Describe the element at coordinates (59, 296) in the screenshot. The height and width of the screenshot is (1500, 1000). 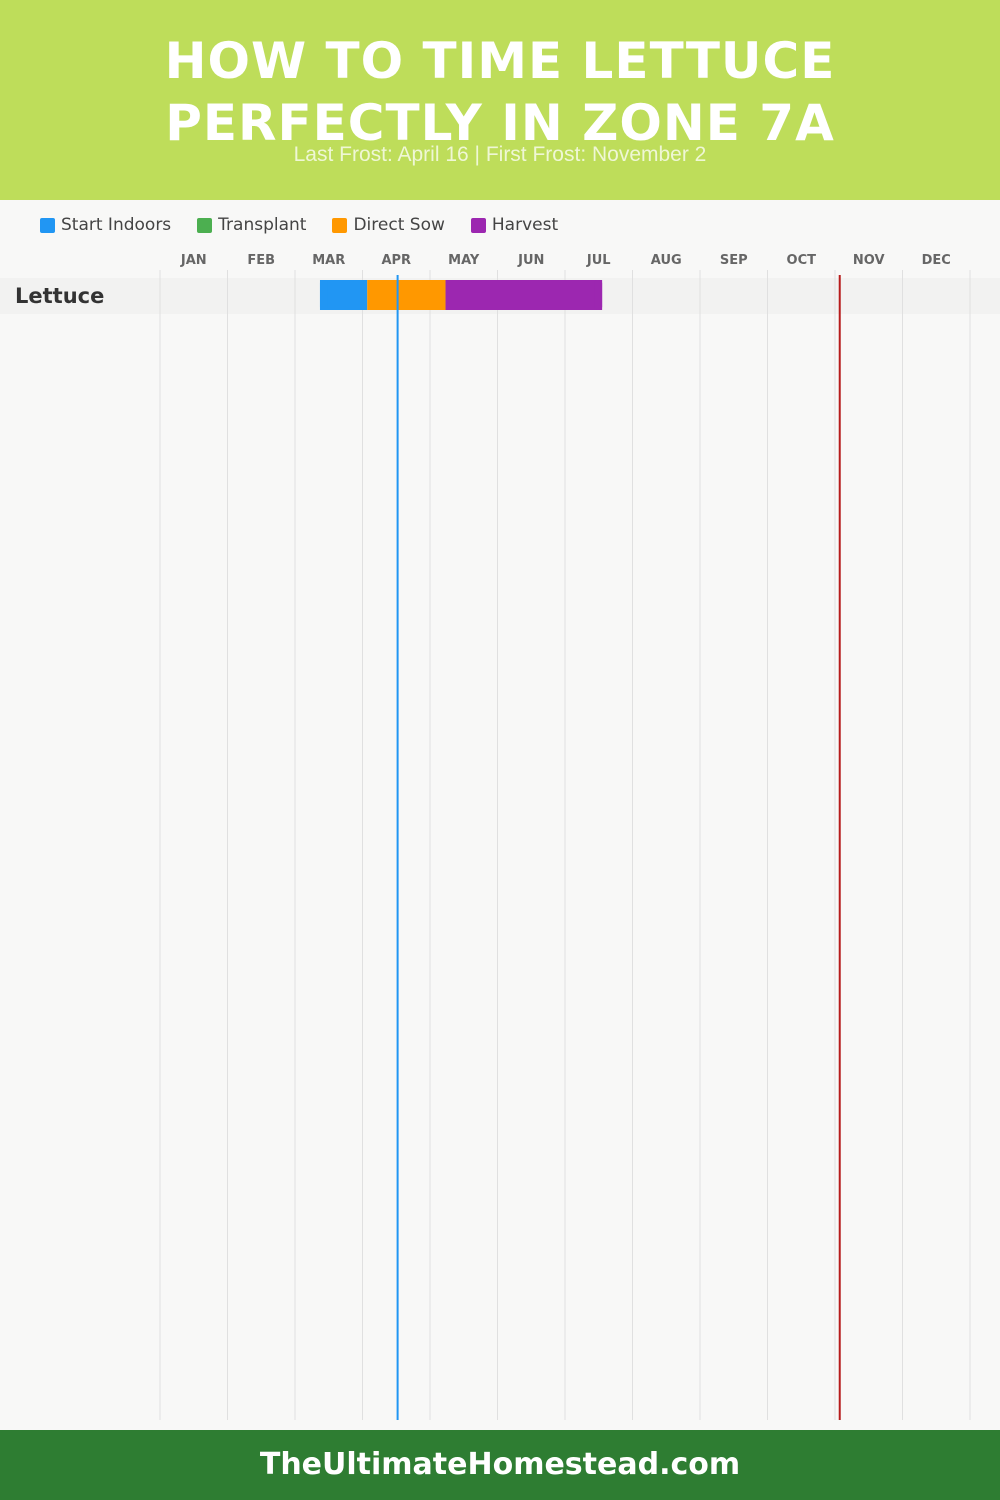
I see `crop-label: Lettuce` at that location.